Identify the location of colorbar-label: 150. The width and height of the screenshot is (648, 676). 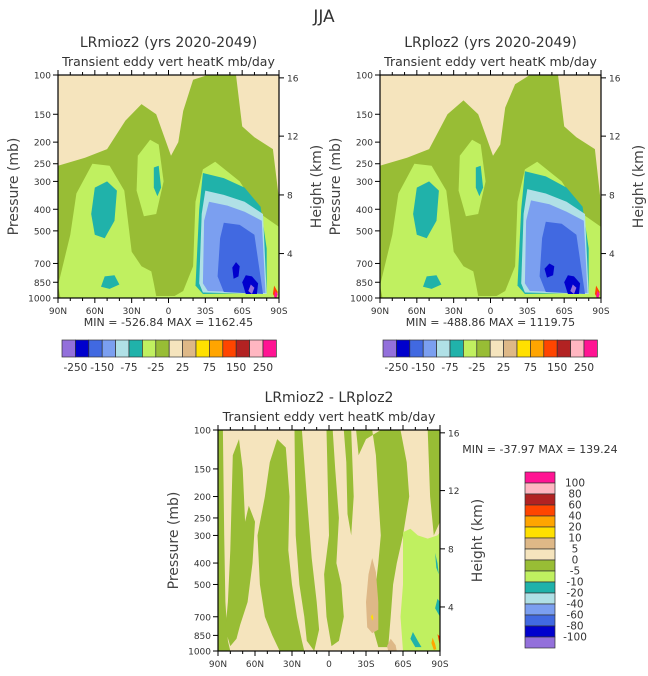
(557, 368).